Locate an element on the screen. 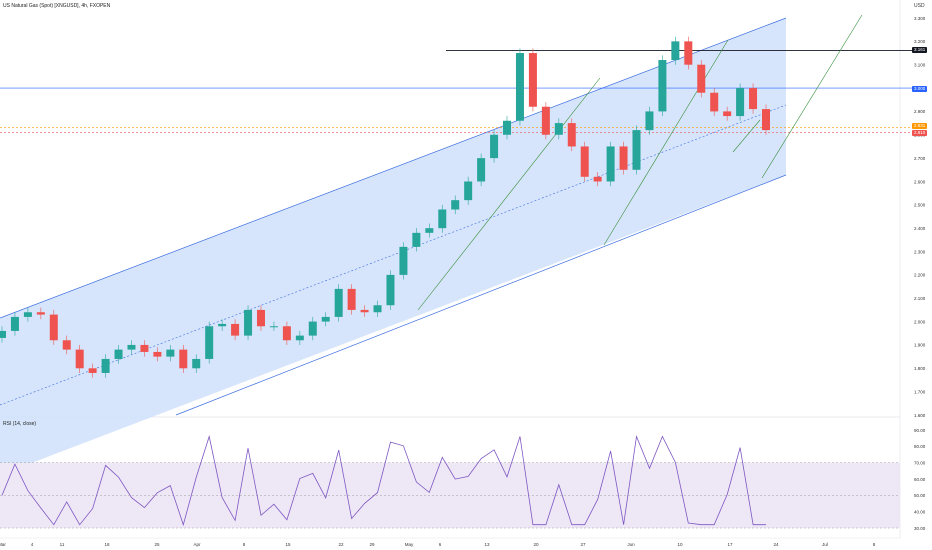 The width and height of the screenshot is (932, 550). time-tick-label: 25 is located at coordinates (157, 544).